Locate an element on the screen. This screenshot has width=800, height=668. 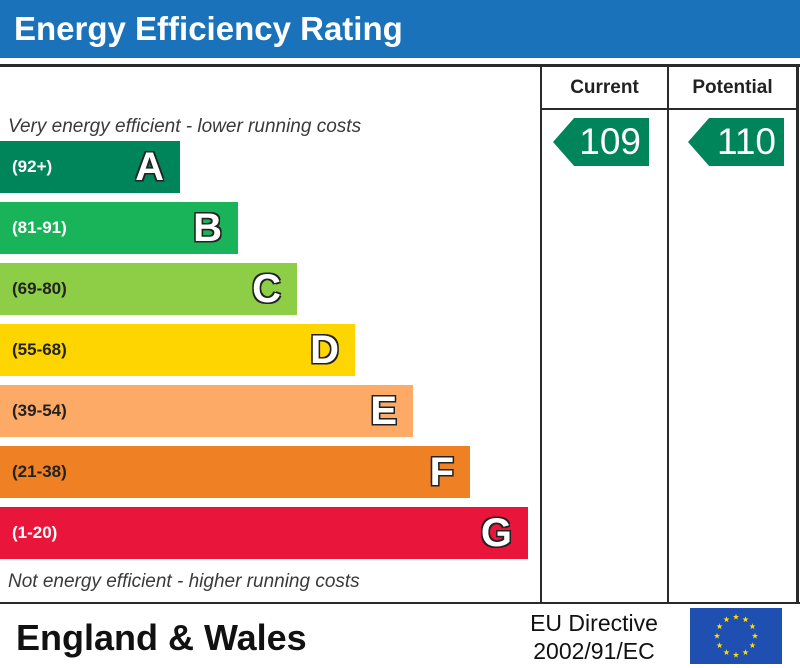
band-letter: B is located at coordinates (207, 228).